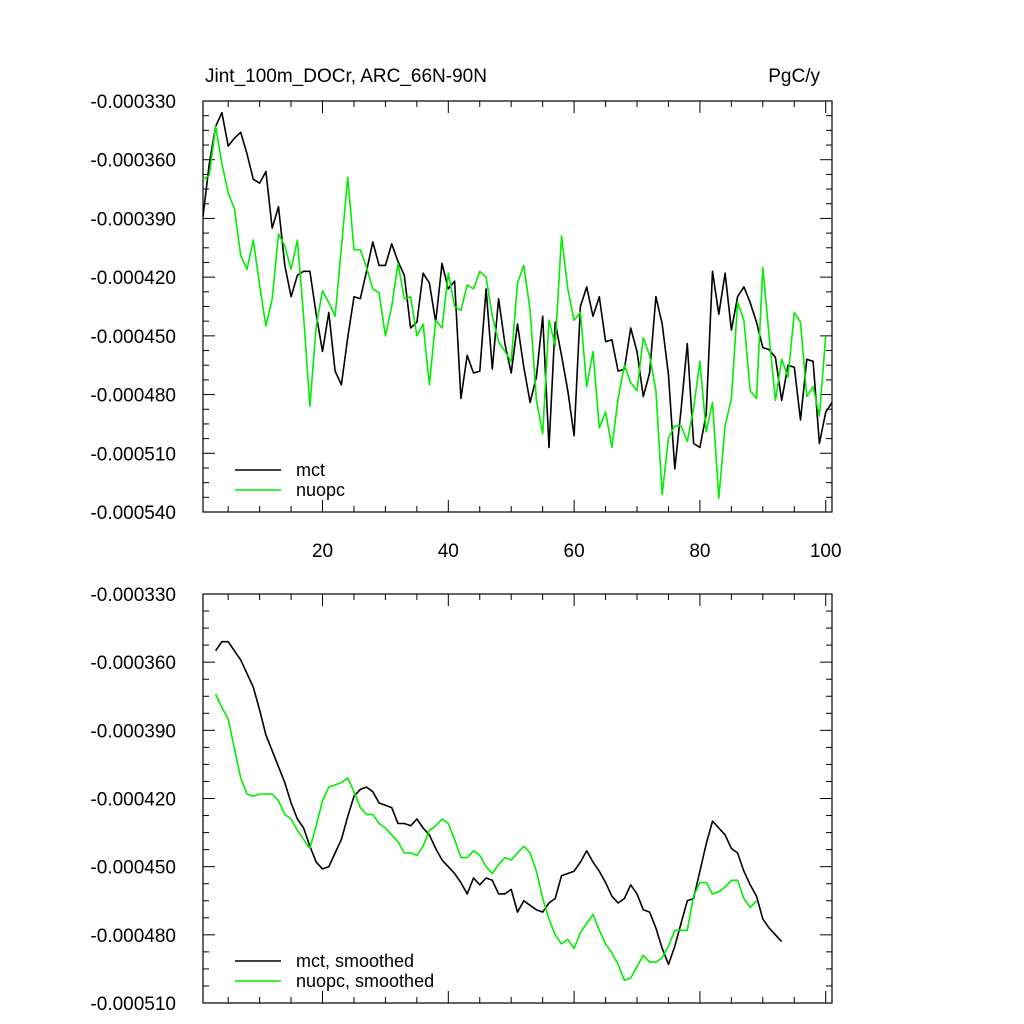 The height and width of the screenshot is (1024, 1024). I want to click on x-tick-label: 60, so click(574, 551).